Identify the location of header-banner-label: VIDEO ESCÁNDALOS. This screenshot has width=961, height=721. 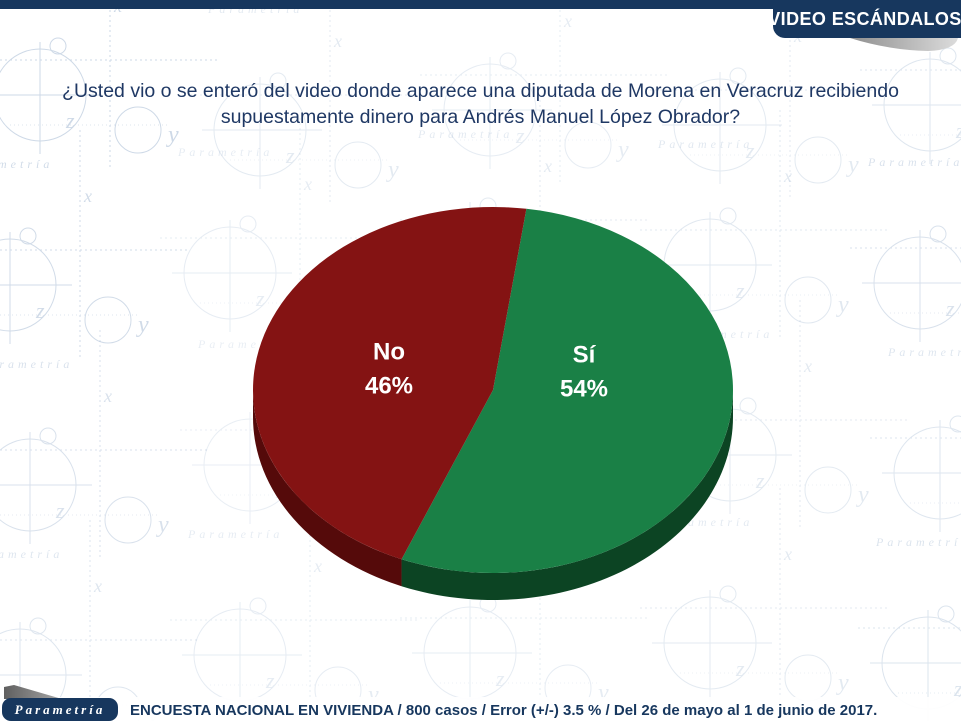
(864, 18).